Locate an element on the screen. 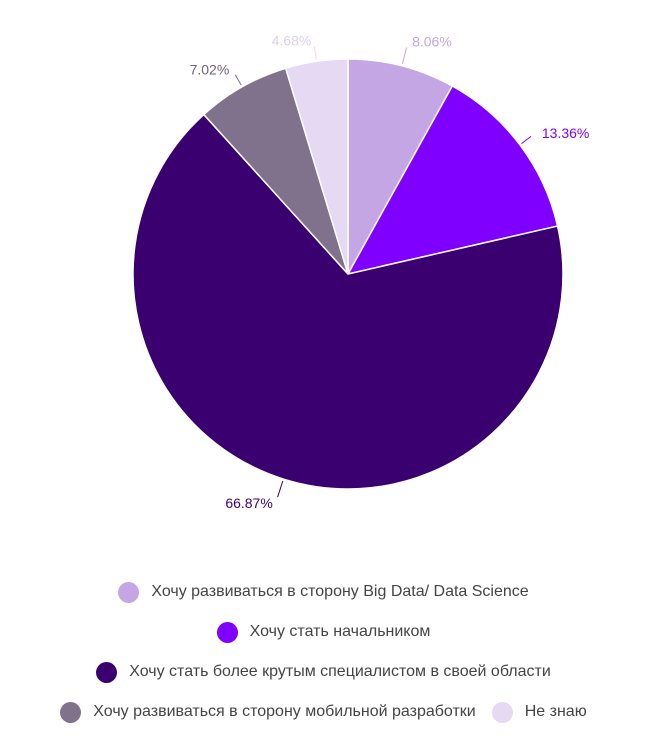 The image size is (647, 741). legend-swatch-mobile is located at coordinates (71, 712).